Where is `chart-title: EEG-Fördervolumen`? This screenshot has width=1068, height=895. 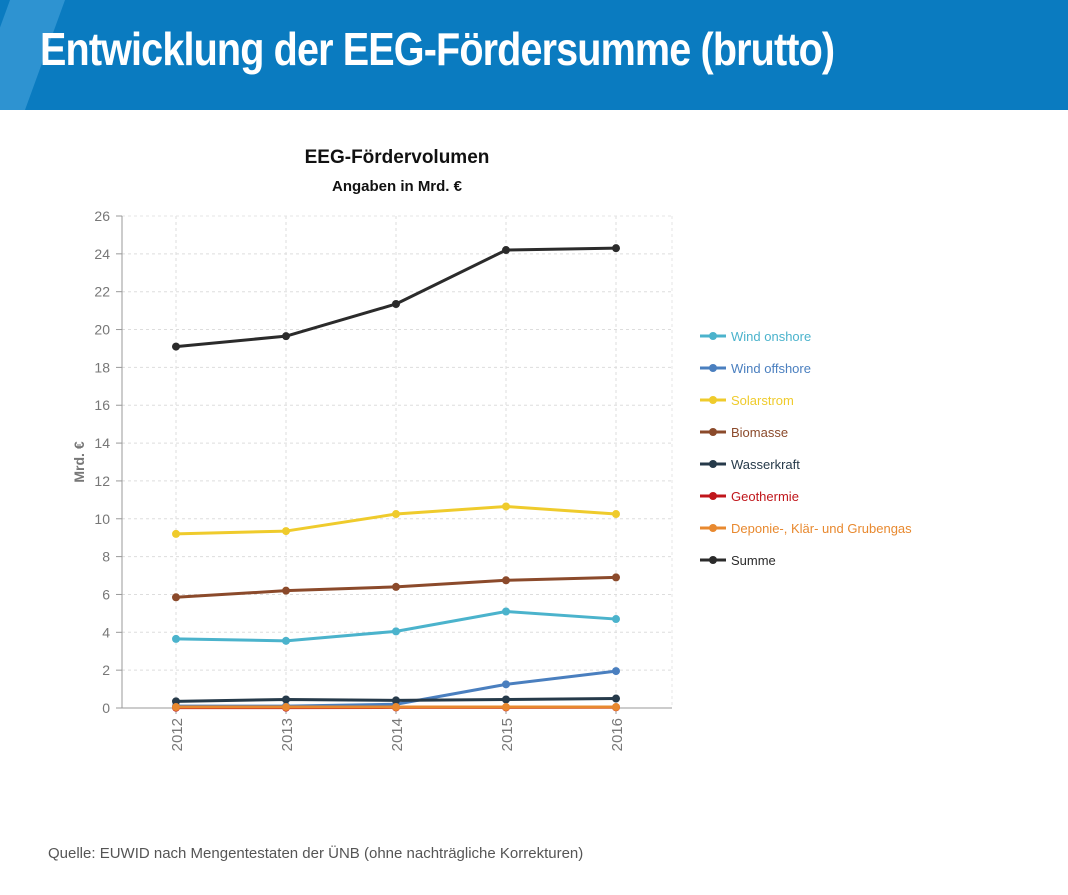
chart-title: EEG-Fördervolumen is located at coordinates (397, 157).